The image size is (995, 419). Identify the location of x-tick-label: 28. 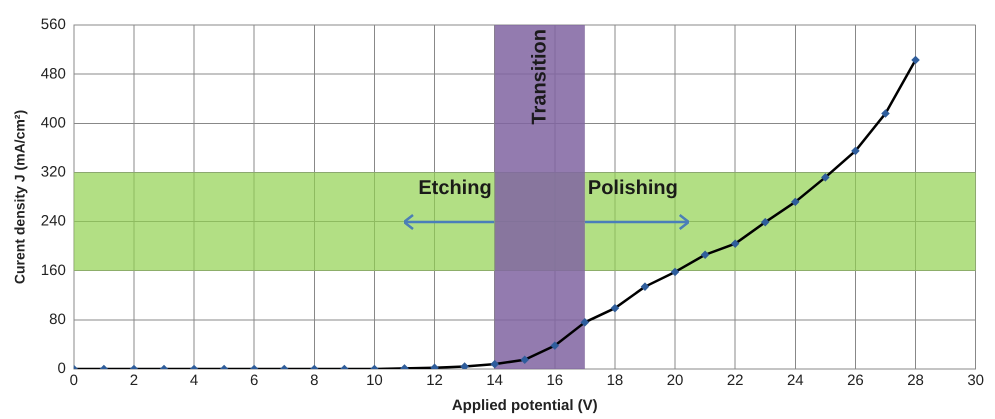
(915, 381).